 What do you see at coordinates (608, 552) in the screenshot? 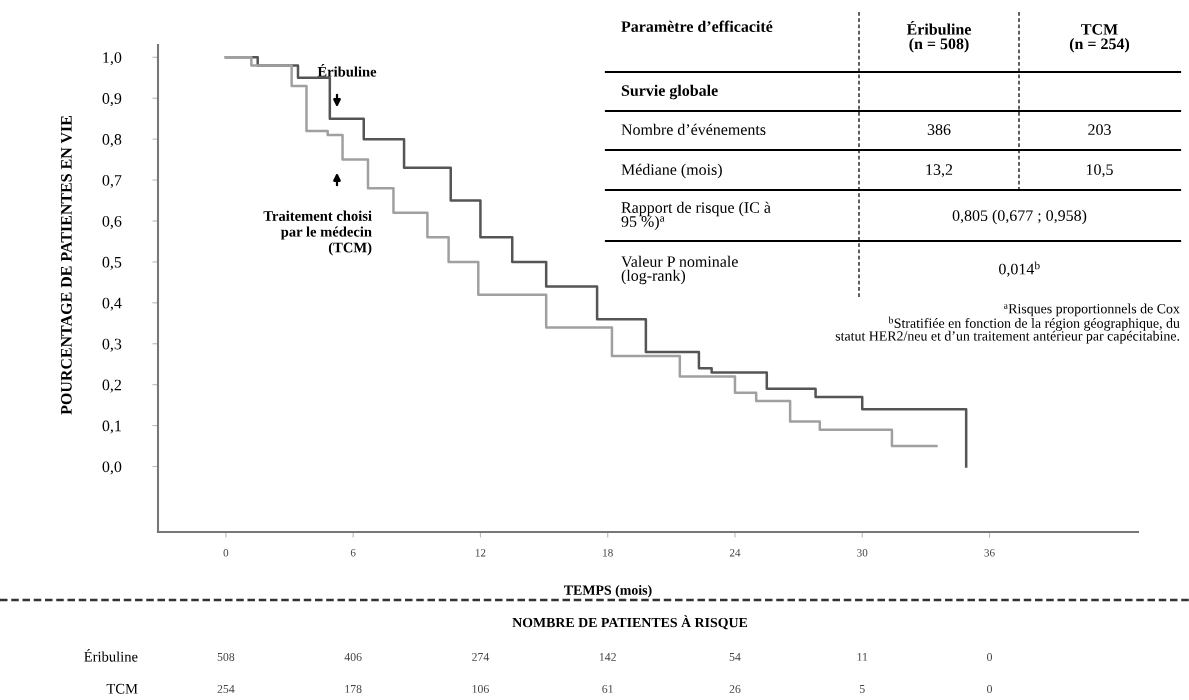
I see `x-tick-label: 18` at bounding box center [608, 552].